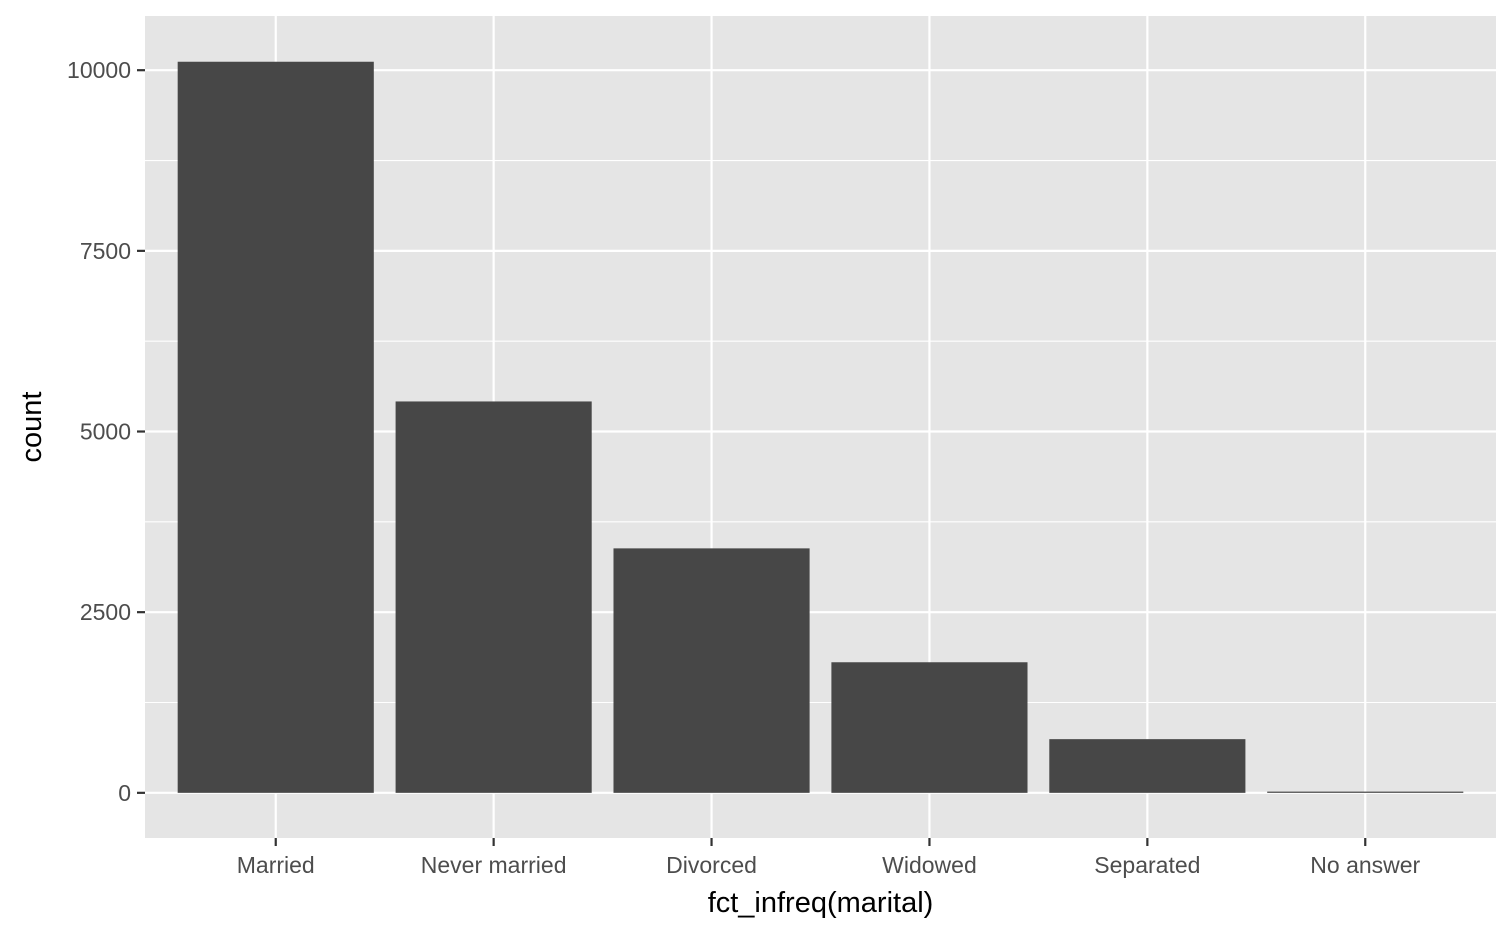  I want to click on y-tick-label: 10000, so click(99, 70).